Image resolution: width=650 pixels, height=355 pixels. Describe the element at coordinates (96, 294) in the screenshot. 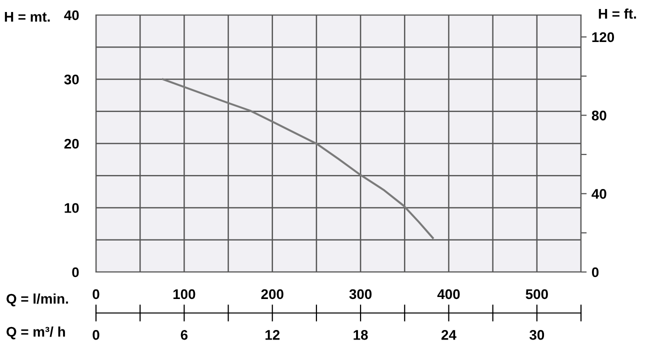

I see `x-tick-label: 0` at that location.